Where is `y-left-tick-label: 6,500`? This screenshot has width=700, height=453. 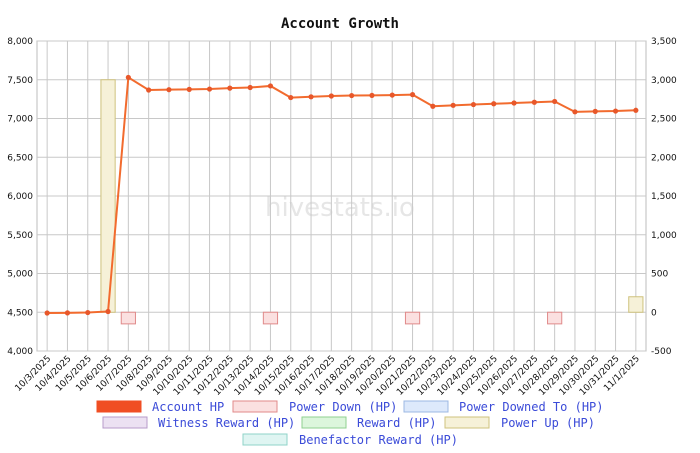 y-left-tick-label: 6,500 is located at coordinates (20, 158).